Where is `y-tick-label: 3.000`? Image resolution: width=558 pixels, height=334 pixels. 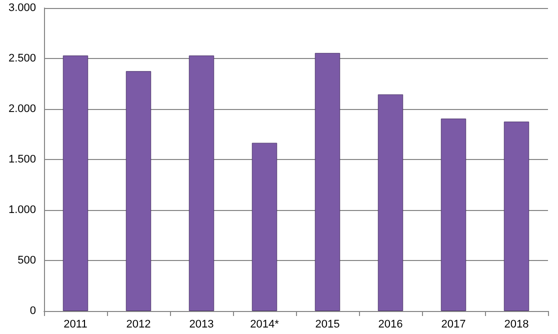 y-tick-label: 3.000 is located at coordinates (22, 8).